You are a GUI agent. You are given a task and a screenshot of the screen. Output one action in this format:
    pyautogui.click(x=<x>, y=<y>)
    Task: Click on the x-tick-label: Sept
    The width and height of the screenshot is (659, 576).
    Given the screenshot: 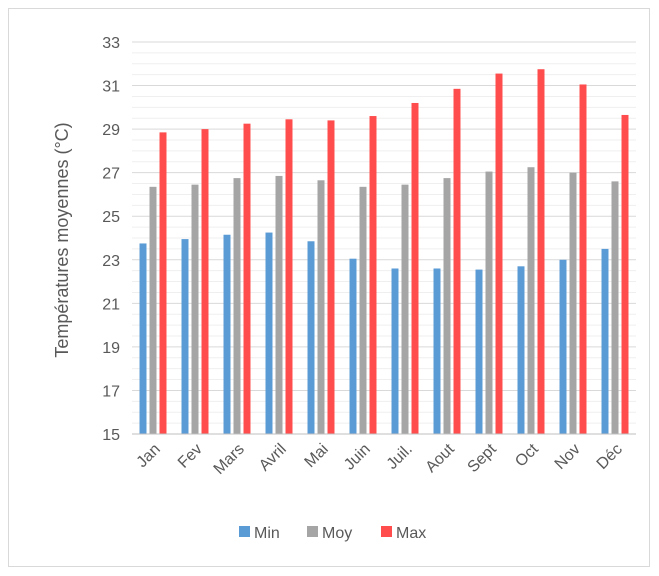 What is the action you would take?
    pyautogui.click(x=483, y=458)
    